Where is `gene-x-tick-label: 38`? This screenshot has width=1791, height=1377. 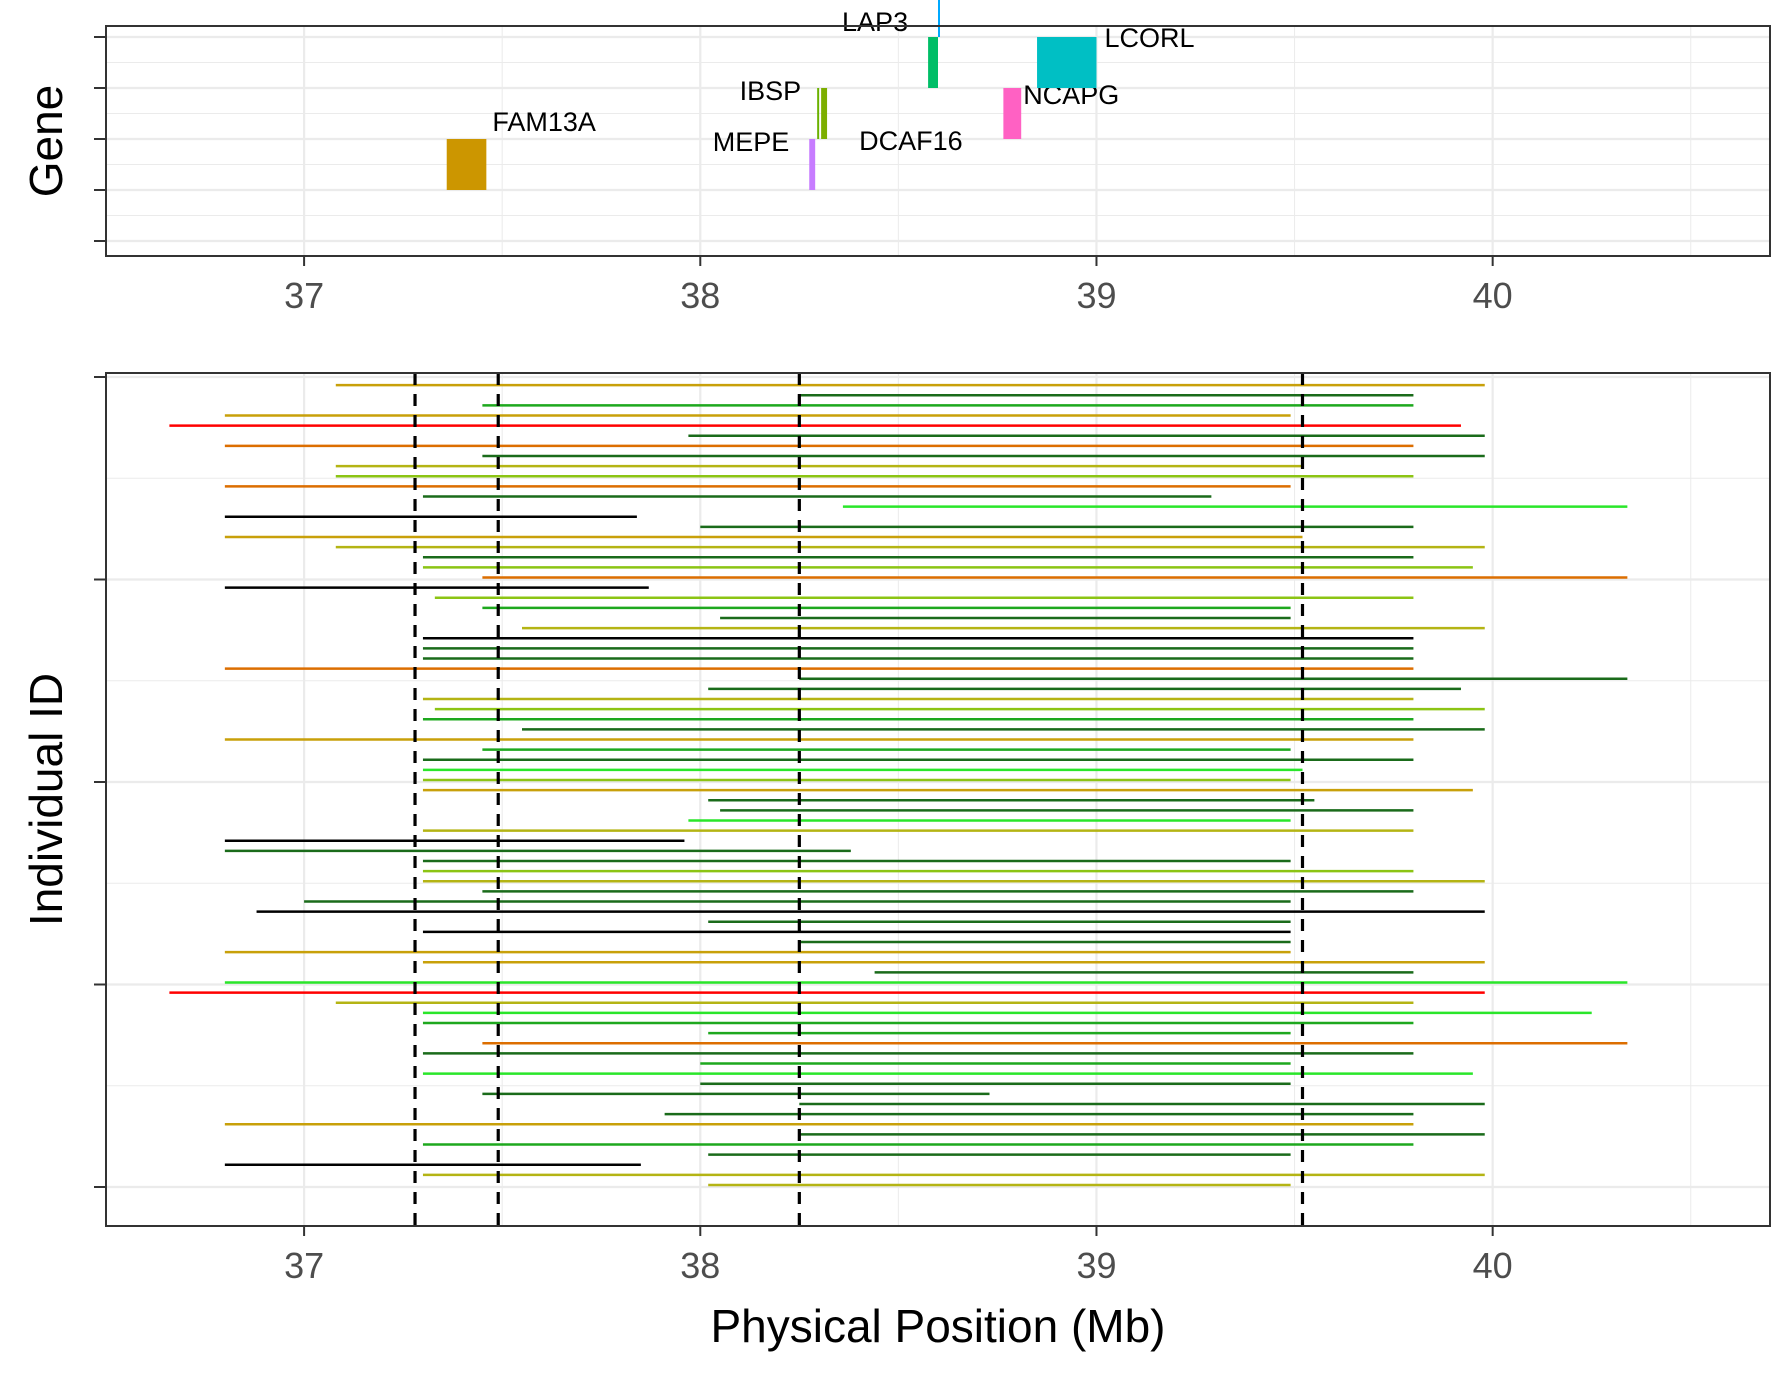 gene-x-tick-label: 38 is located at coordinates (700, 295).